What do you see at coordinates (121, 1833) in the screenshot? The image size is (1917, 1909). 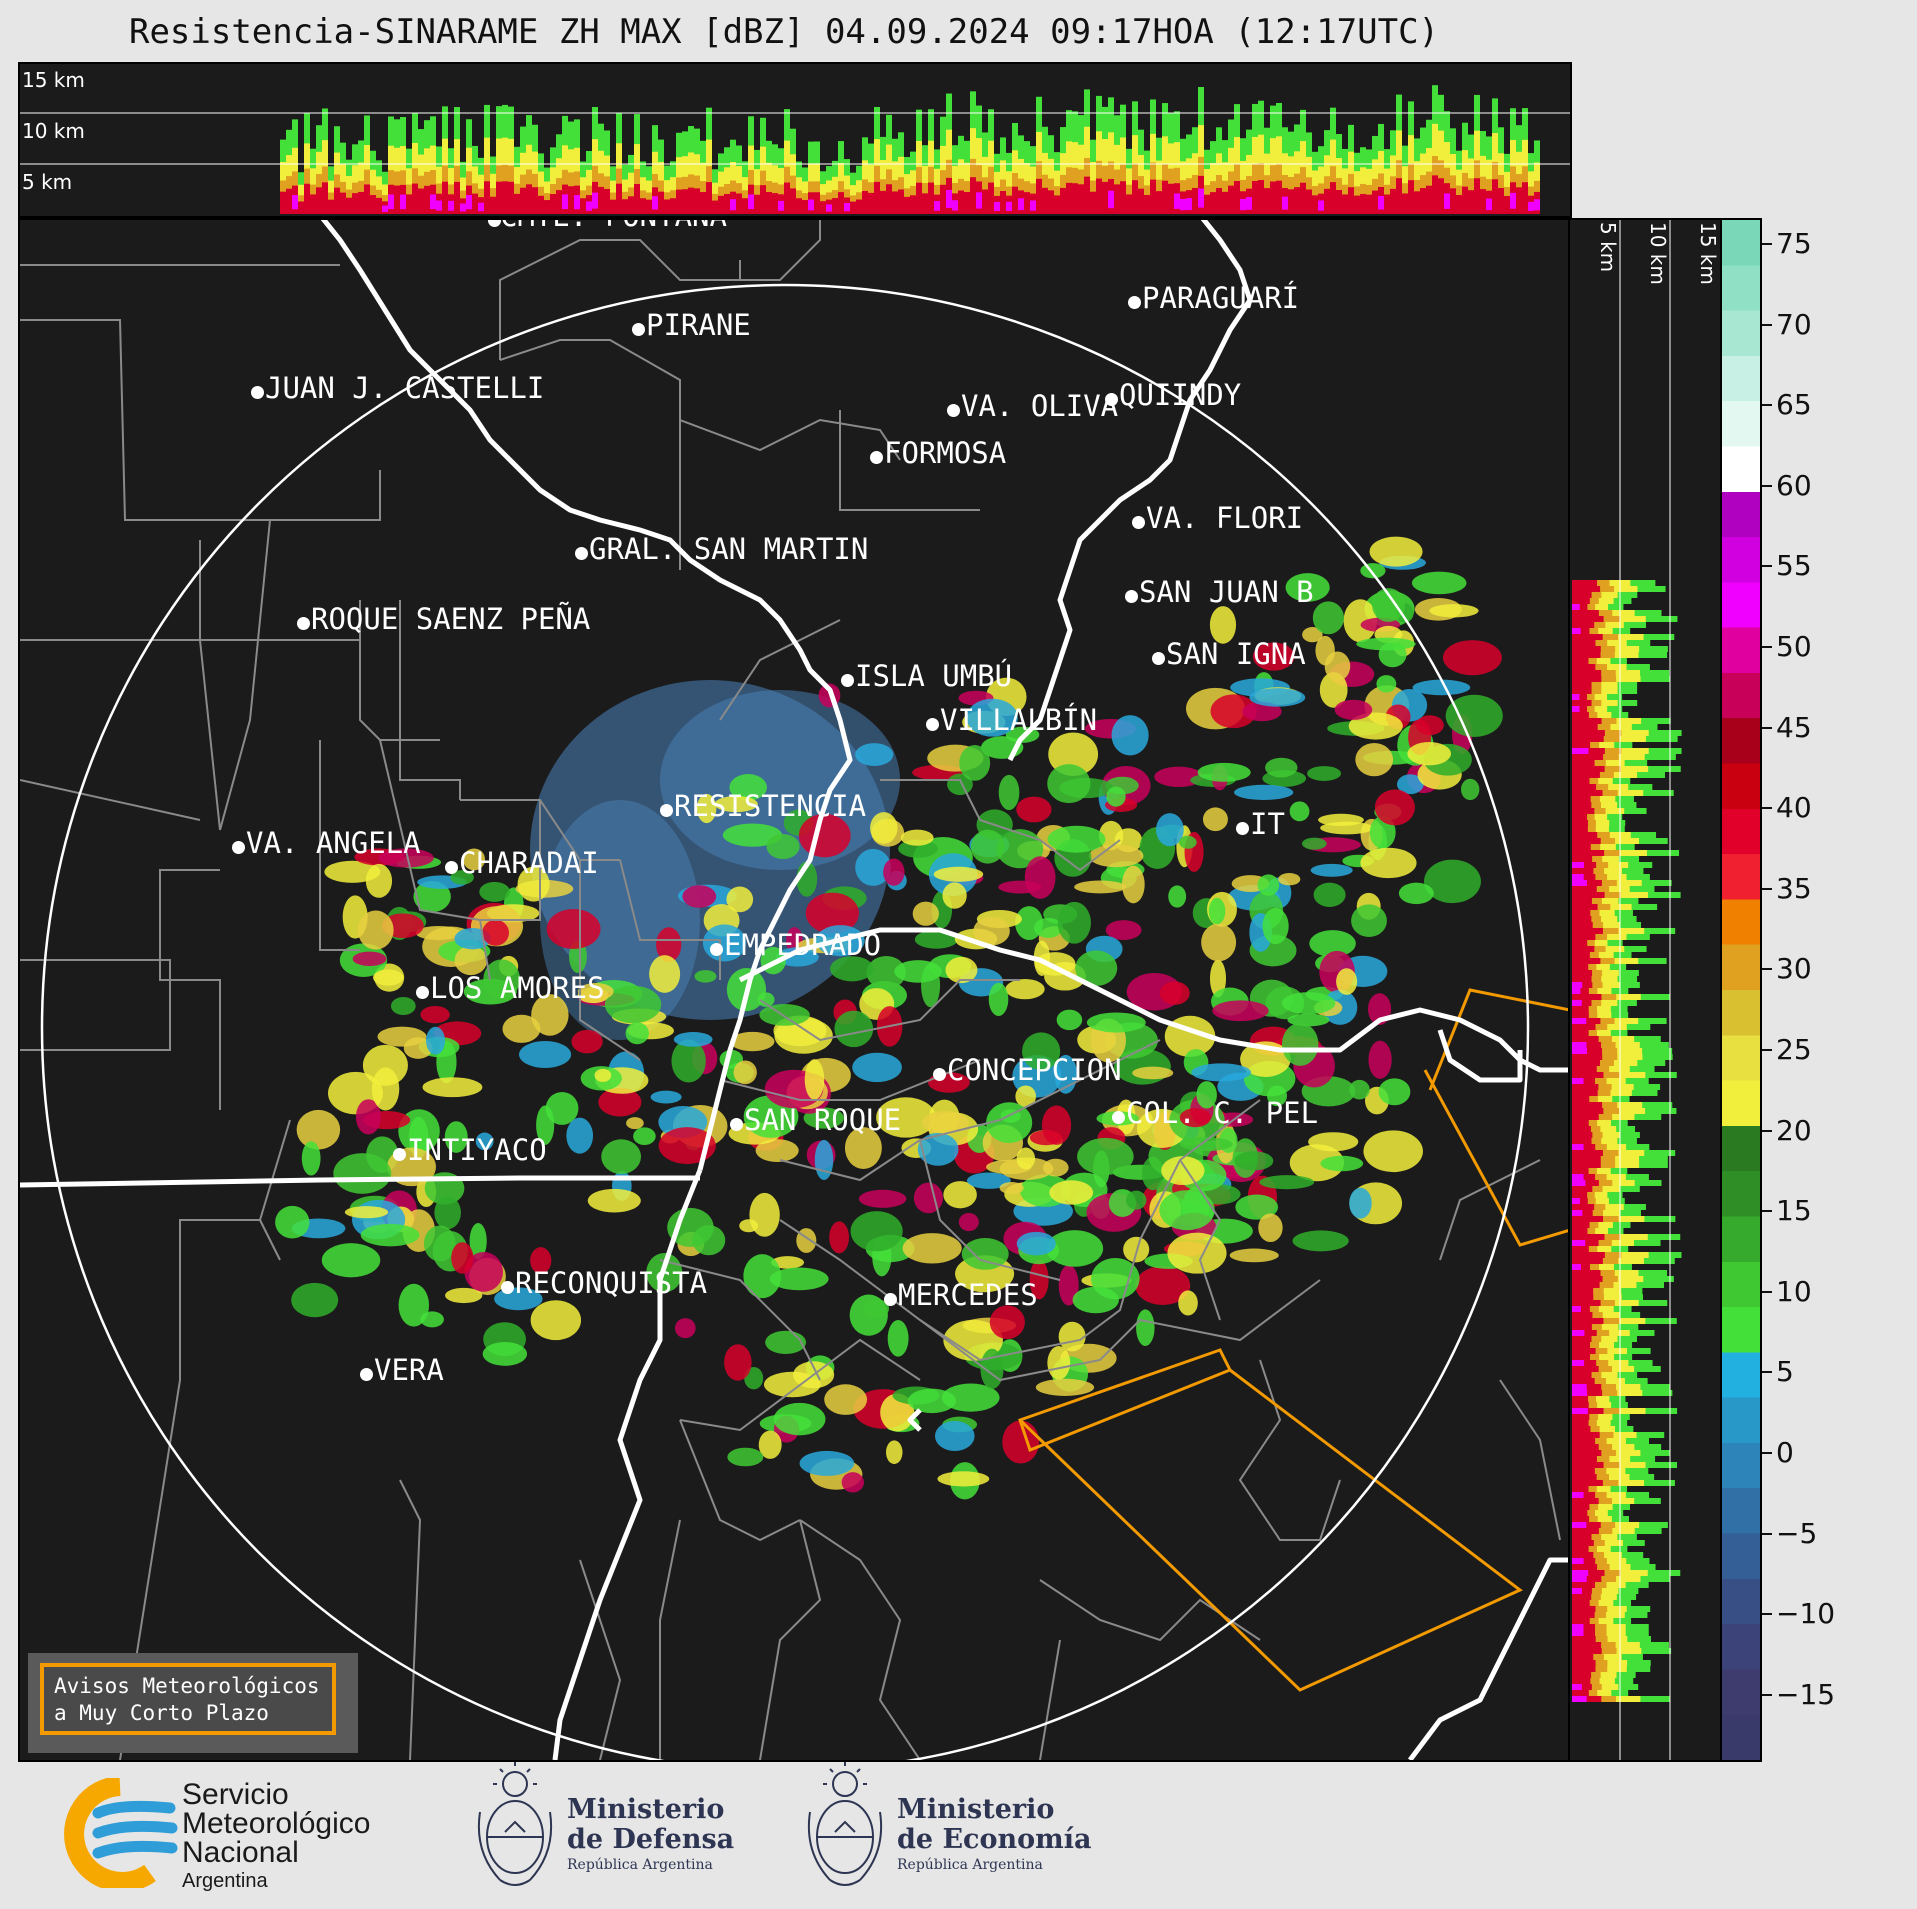 I see `smn-logo-icon` at bounding box center [121, 1833].